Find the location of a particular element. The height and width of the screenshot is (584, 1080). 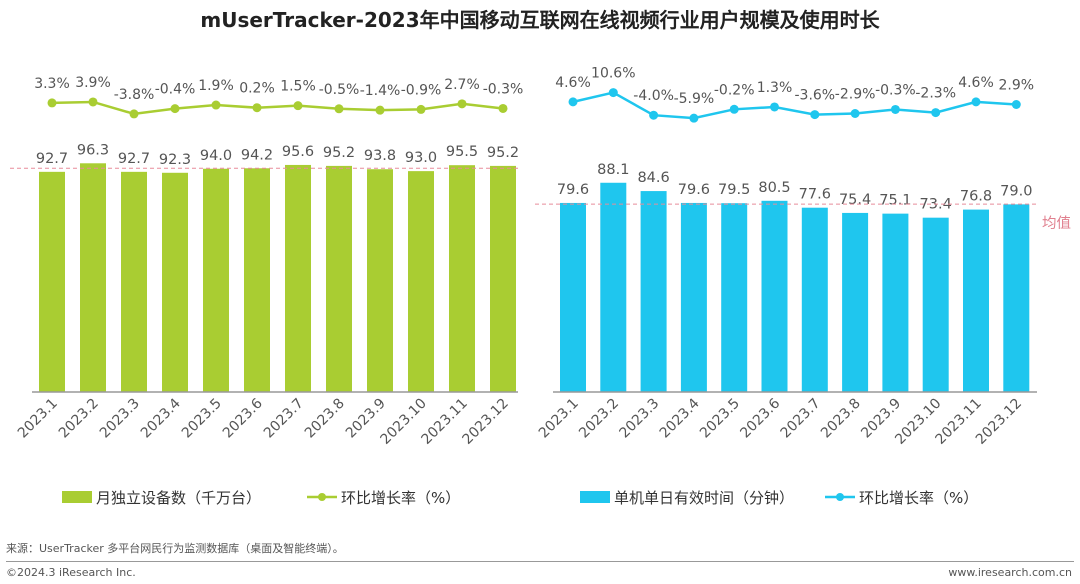

legend-line-label: 环比增长率（%） is located at coordinates (400, 498).